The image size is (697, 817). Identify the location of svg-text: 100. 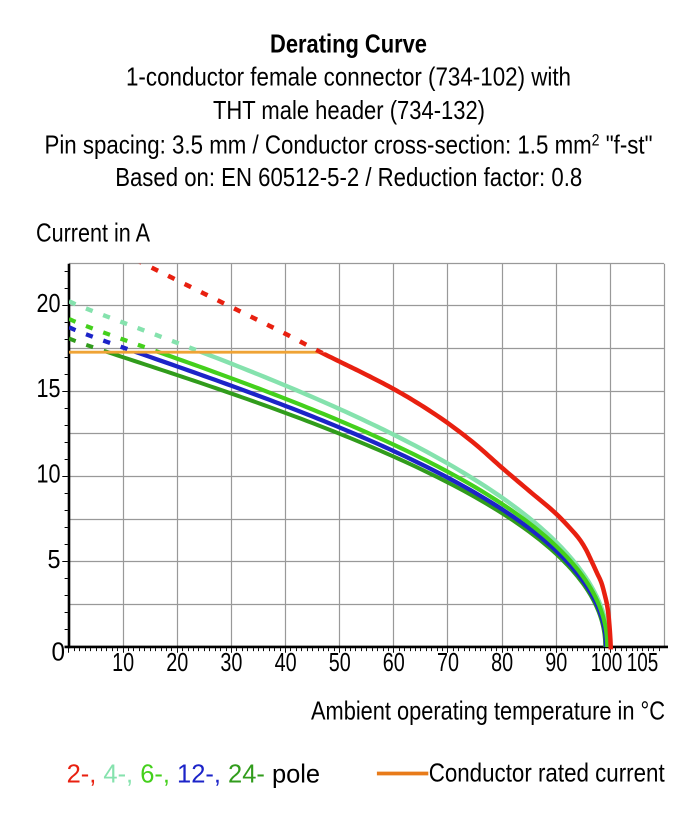
(607, 662).